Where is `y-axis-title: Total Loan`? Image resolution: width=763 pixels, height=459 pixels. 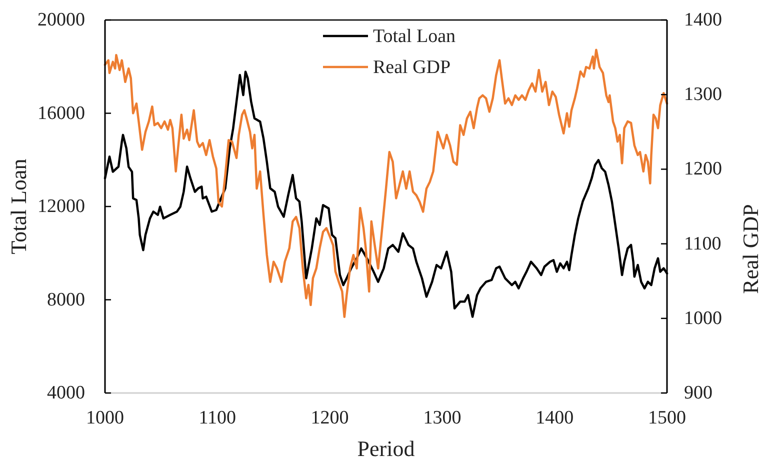 y-axis-title: Total Loan is located at coordinates (18, 206).